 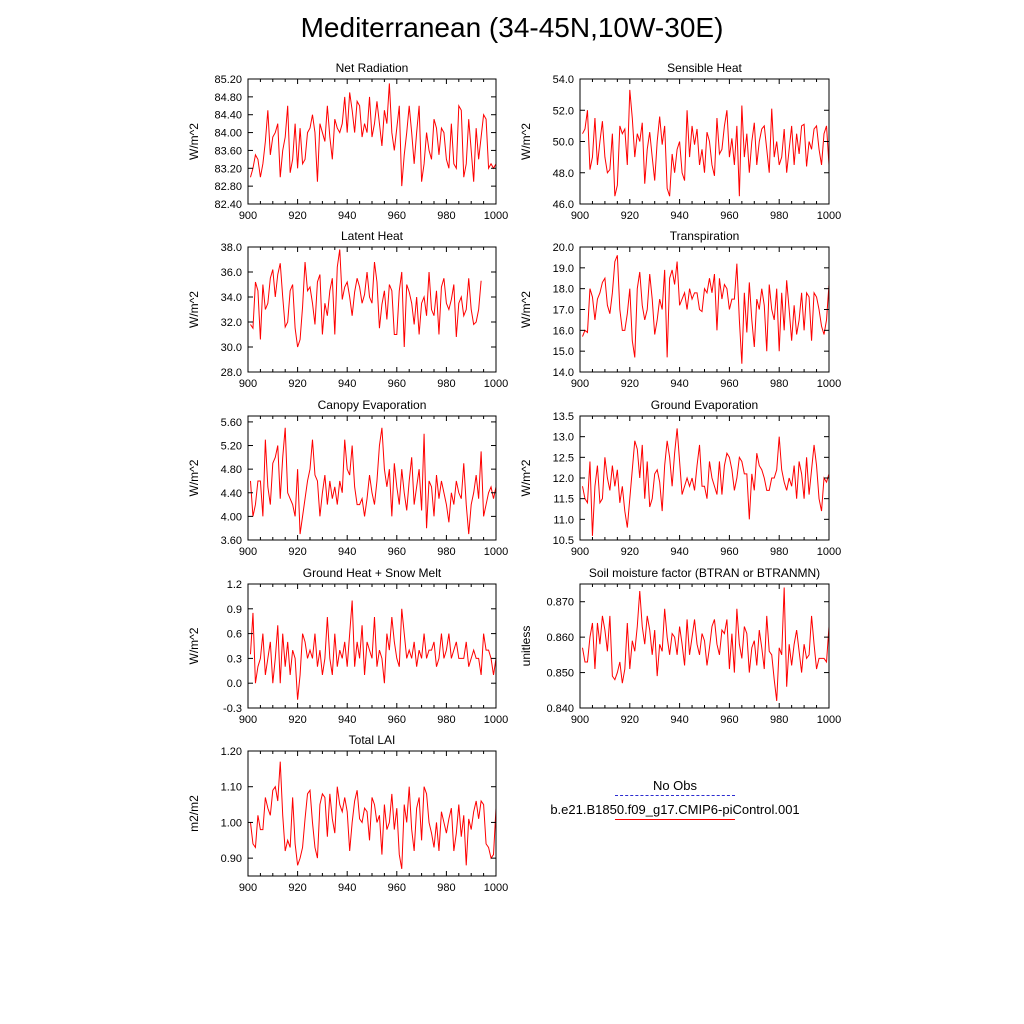 I want to click on y-tick-label: 32.0, so click(x=231, y=323).